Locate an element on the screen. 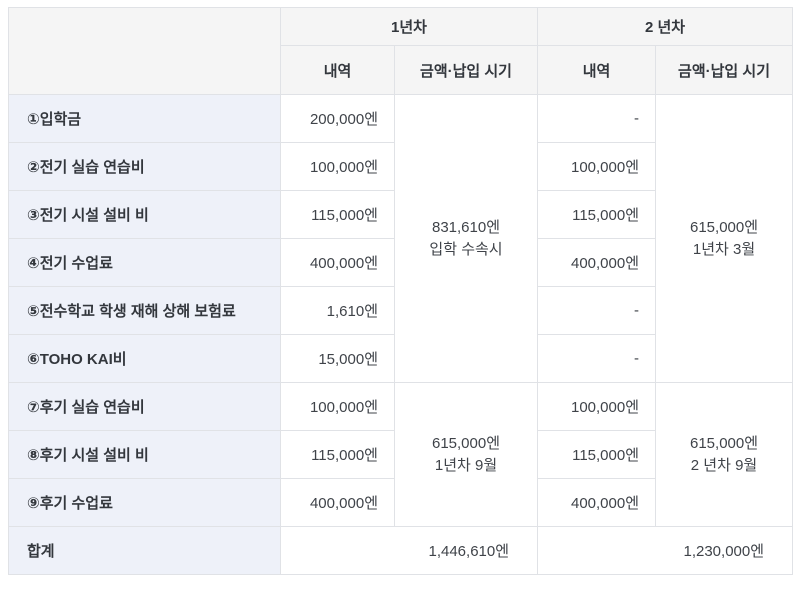  total-row: 합계 1,446,610엔 1,230,000엔 is located at coordinates (401, 550).